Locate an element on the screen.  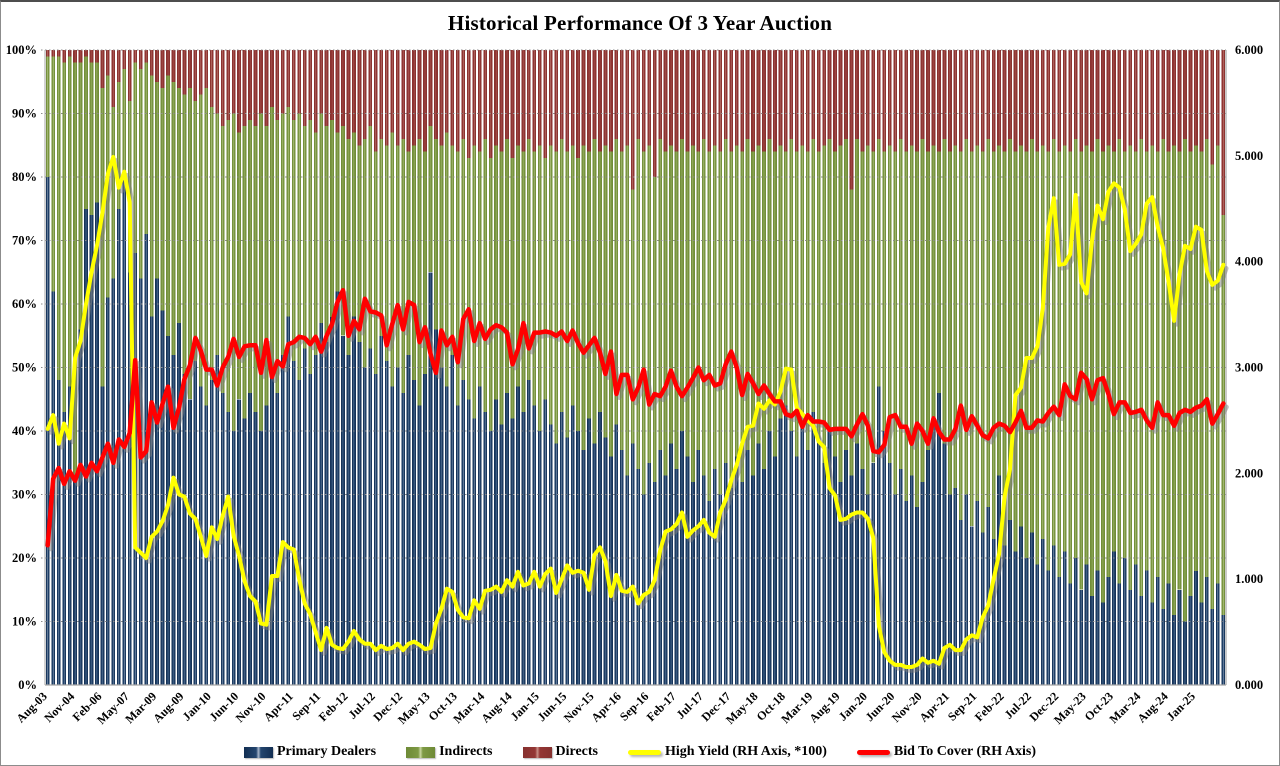
svg-text: 2.000 is located at coordinates (1249, 473).